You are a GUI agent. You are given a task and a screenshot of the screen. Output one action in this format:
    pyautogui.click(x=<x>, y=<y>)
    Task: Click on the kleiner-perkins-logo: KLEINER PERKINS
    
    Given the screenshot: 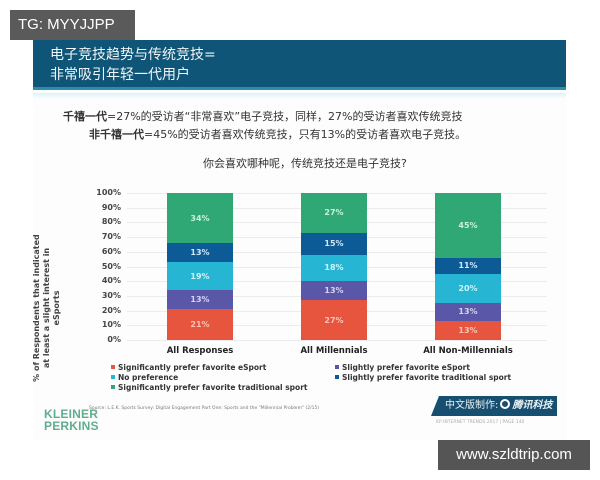 What is the action you would take?
    pyautogui.click(x=71, y=420)
    